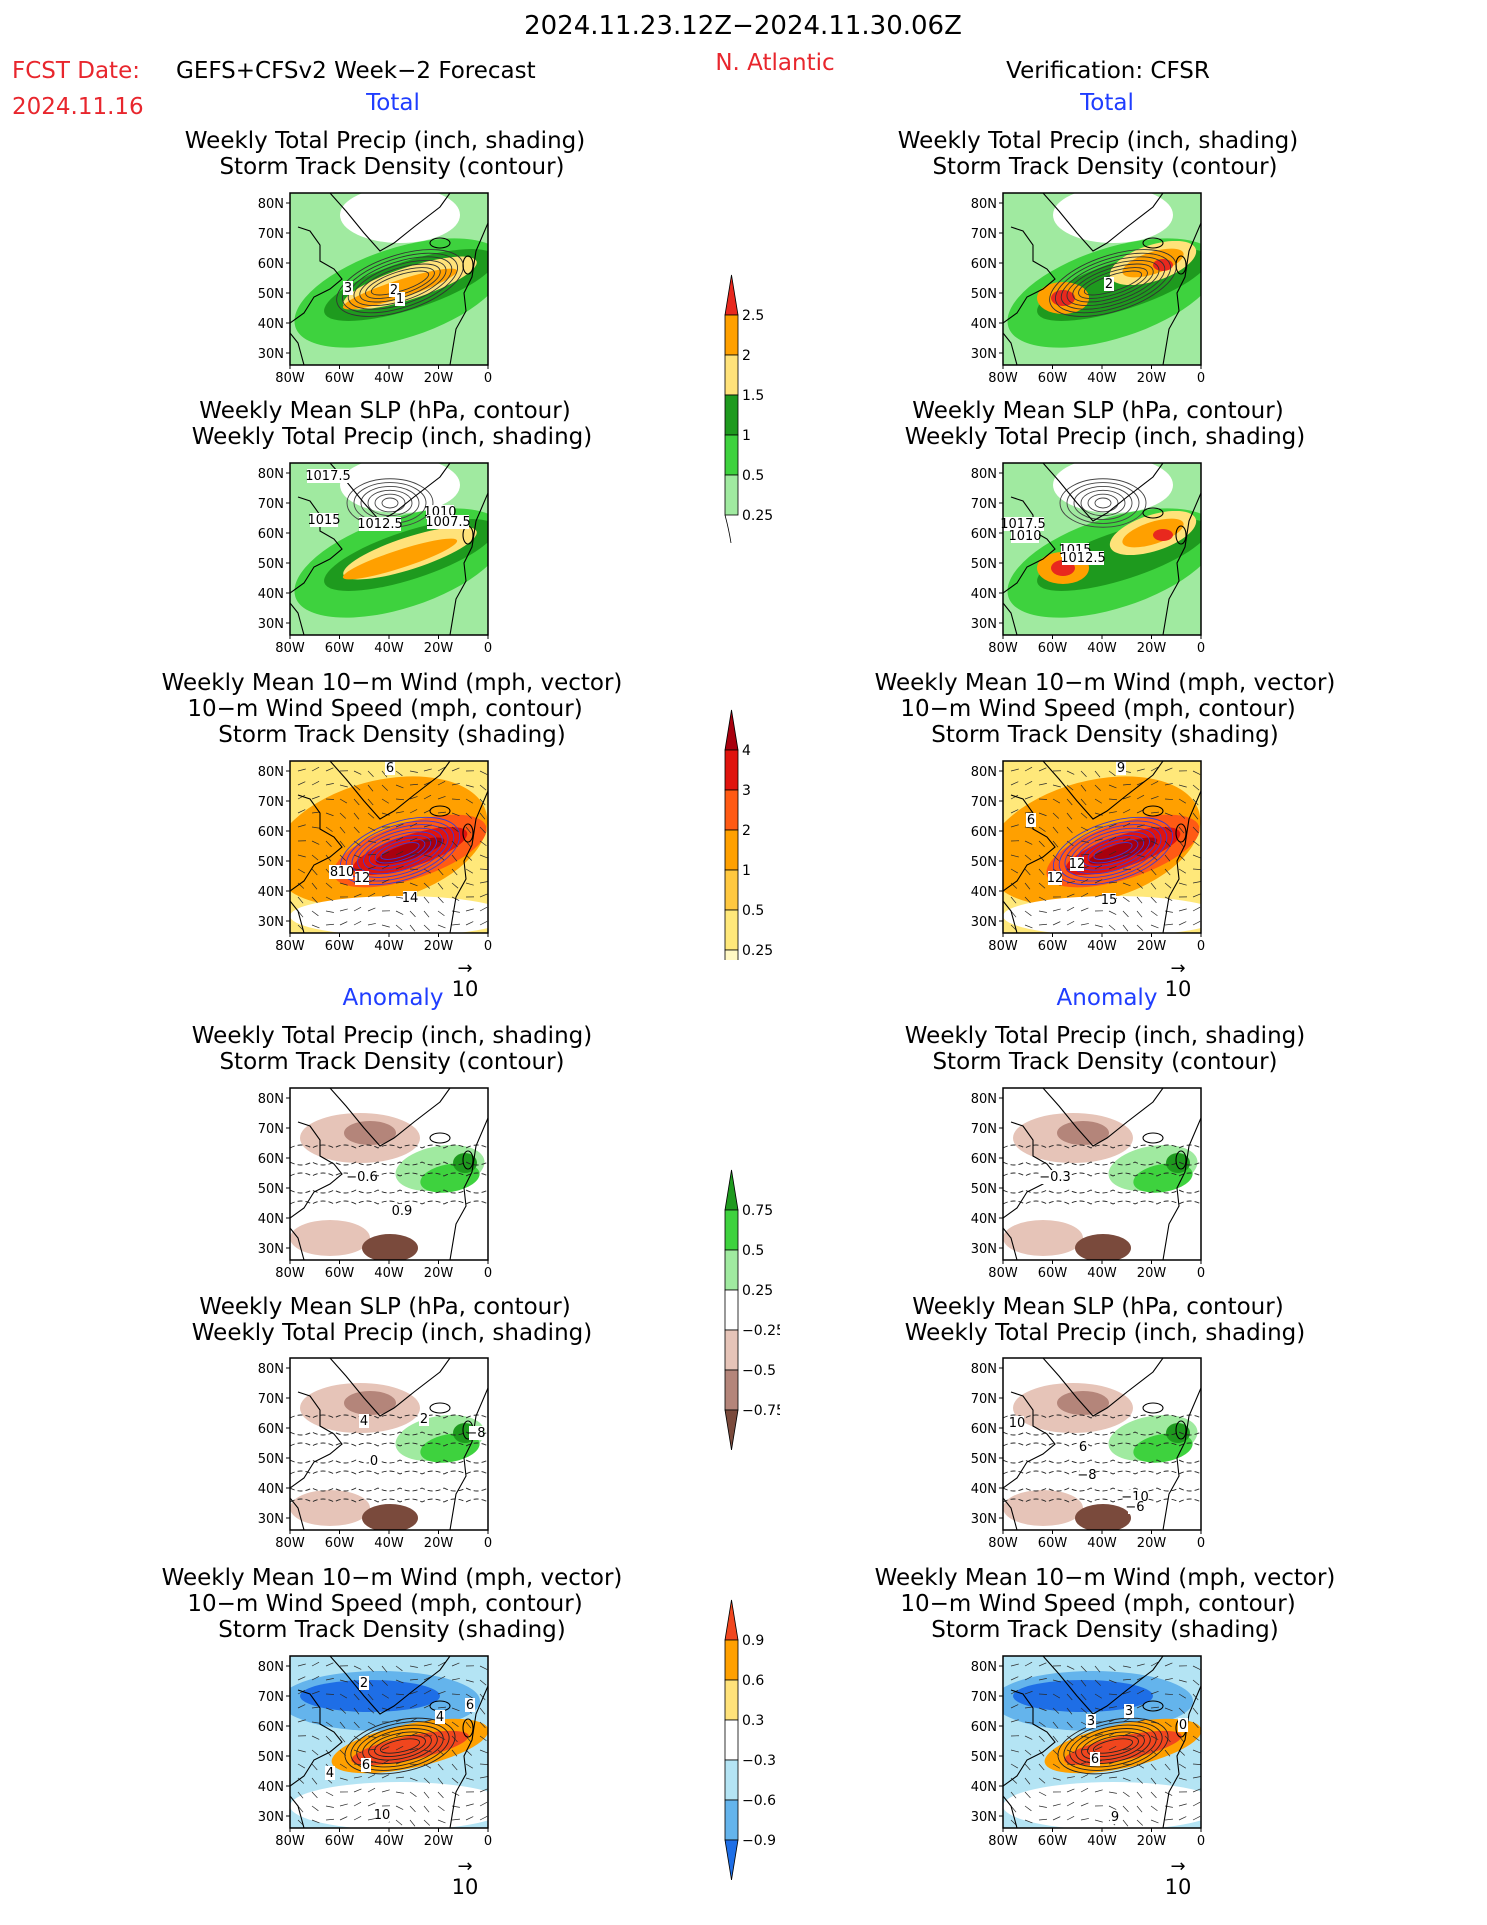  Describe the element at coordinates (392, 1630) in the screenshot. I see `fc-p6-title-3: Storm Track Density (shading)` at that location.